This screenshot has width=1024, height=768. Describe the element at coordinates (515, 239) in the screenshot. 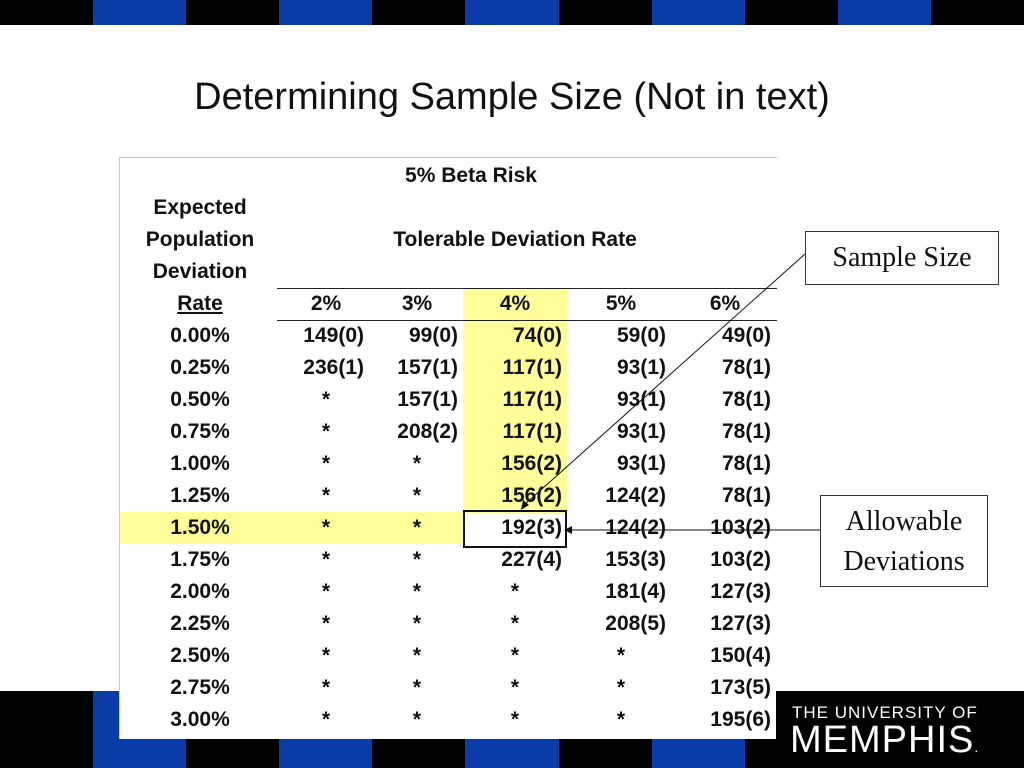

I see `column-group-header: Tolerable Deviation Rate` at that location.